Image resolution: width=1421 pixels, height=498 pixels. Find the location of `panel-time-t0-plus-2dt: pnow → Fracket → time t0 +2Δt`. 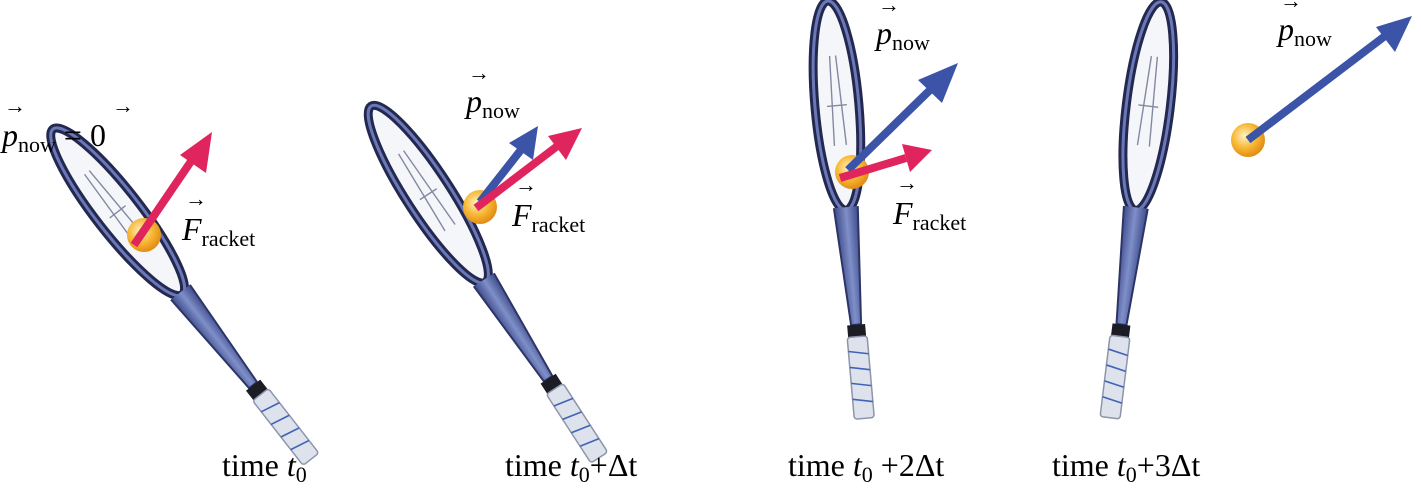

panel-time-t0-plus-2dt: pnow → Fracket → time t0 +2Δt is located at coordinates (877, 243).